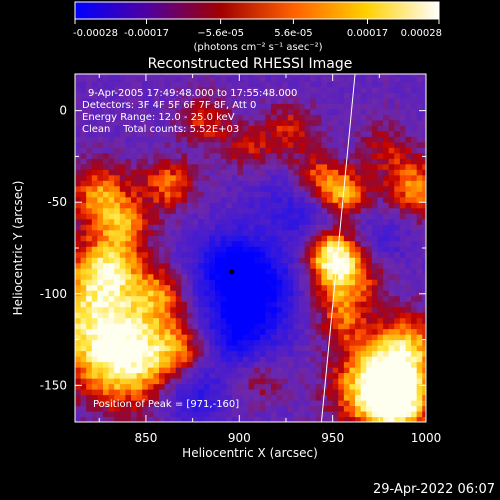 The image size is (500, 500). Describe the element at coordinates (160, 129) in the screenshot. I see `annotation-line: Clean Total counts: 5.52E+03` at that location.